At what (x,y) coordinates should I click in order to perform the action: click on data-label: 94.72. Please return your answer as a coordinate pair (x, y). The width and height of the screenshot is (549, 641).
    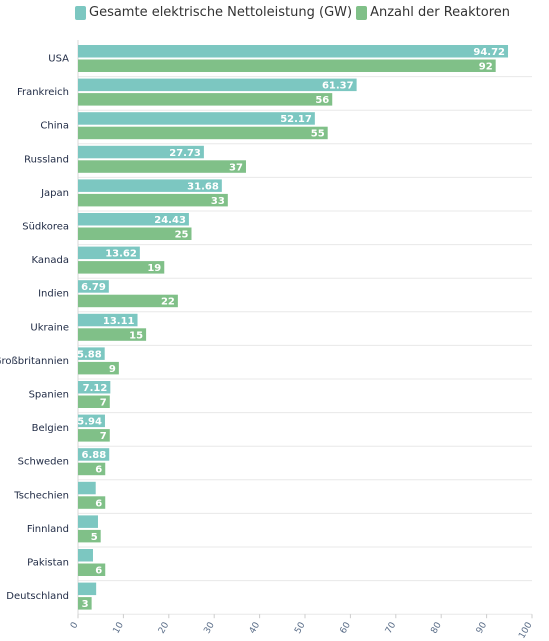
    Looking at the image, I should click on (489, 52).